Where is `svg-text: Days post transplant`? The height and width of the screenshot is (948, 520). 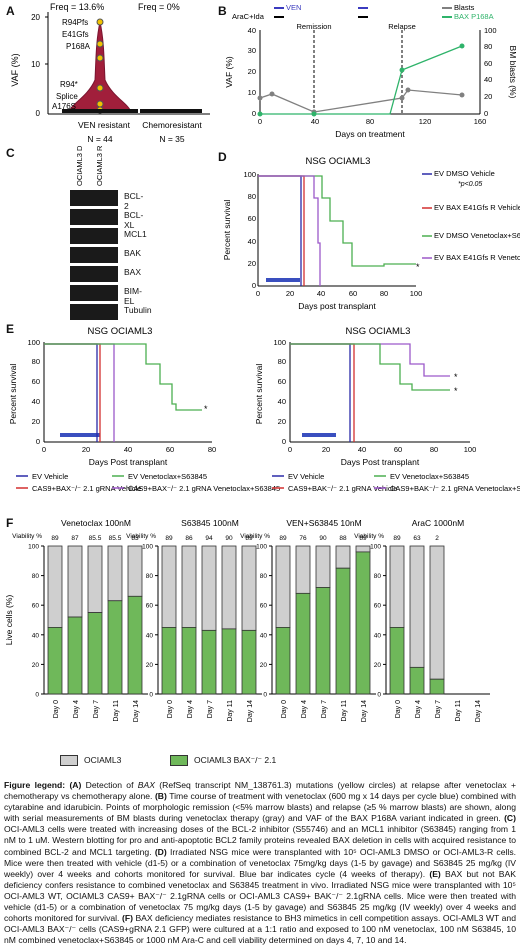 svg-text: Days post transplant is located at coordinates (337, 306).